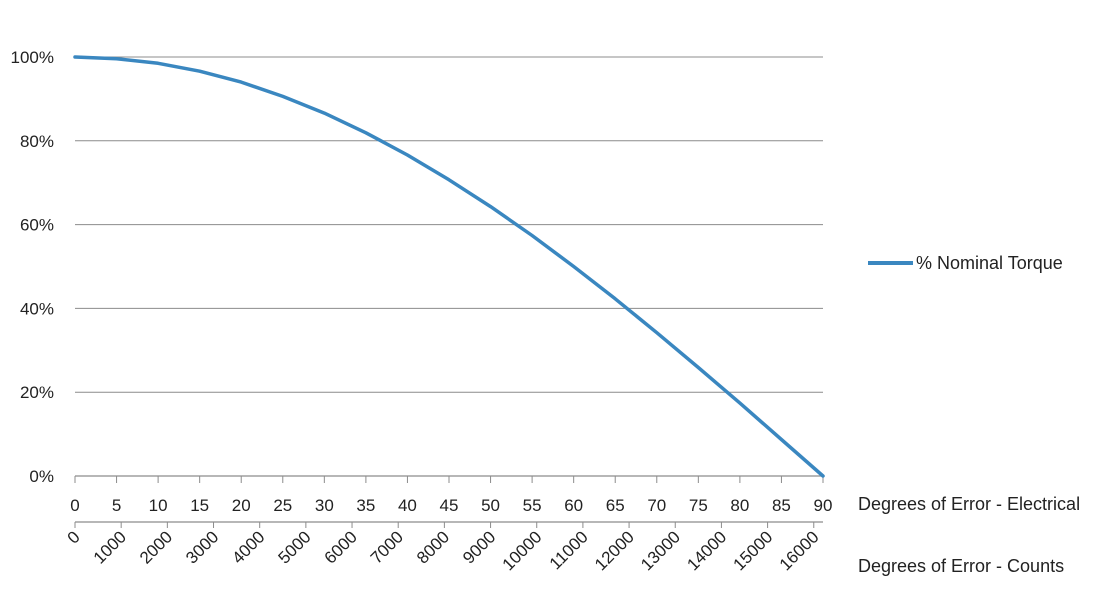 This screenshot has height=609, width=1106. What do you see at coordinates (365, 505) in the screenshot?
I see `x-tick-label: 35` at bounding box center [365, 505].